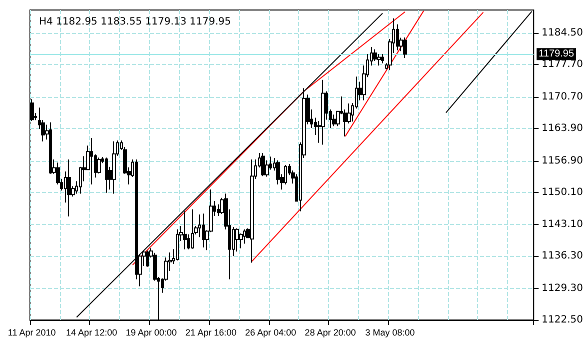 This screenshot has width=586, height=340. Describe the element at coordinates (563, 64) in the screenshot. I see `y-tick-label: 1177.70` at that location.